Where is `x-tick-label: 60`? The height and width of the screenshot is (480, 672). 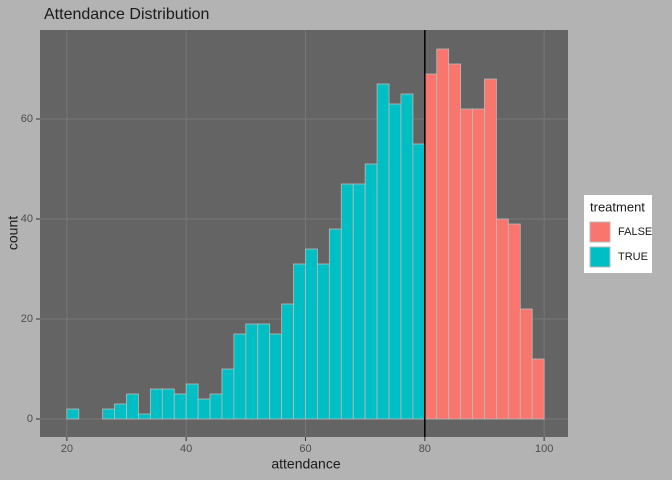 x-tick-label: 60 is located at coordinates (305, 449).